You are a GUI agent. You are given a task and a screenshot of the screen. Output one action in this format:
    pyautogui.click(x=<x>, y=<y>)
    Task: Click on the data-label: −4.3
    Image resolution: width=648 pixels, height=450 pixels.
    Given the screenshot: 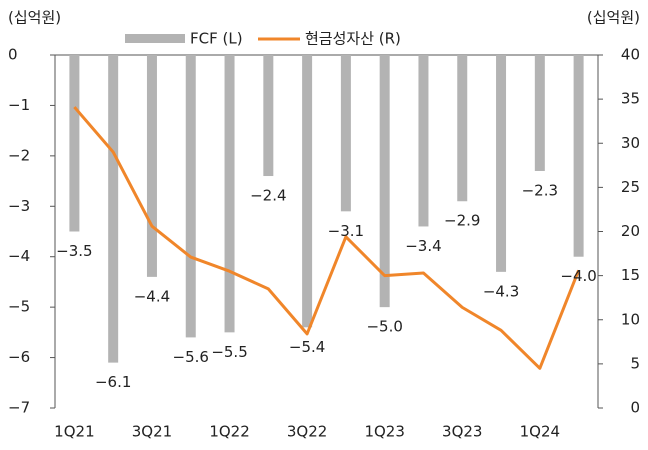 What is the action you would take?
    pyautogui.click(x=501, y=291)
    